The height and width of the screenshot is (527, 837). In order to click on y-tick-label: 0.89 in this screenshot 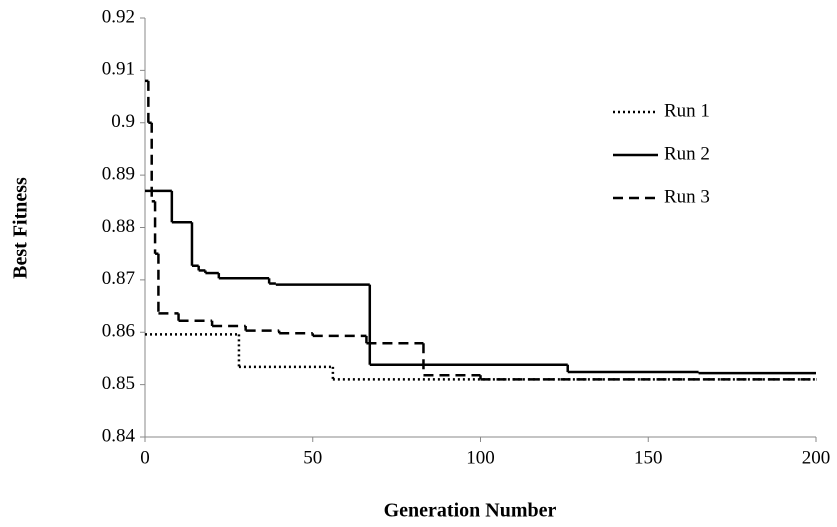, I will do `click(118, 173)`.